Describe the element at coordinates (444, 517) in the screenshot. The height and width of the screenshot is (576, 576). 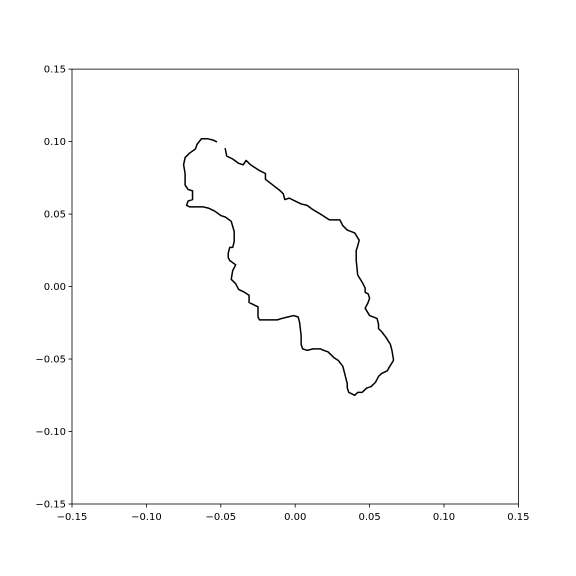
I see `x-tick-label: 0.10` at that location.